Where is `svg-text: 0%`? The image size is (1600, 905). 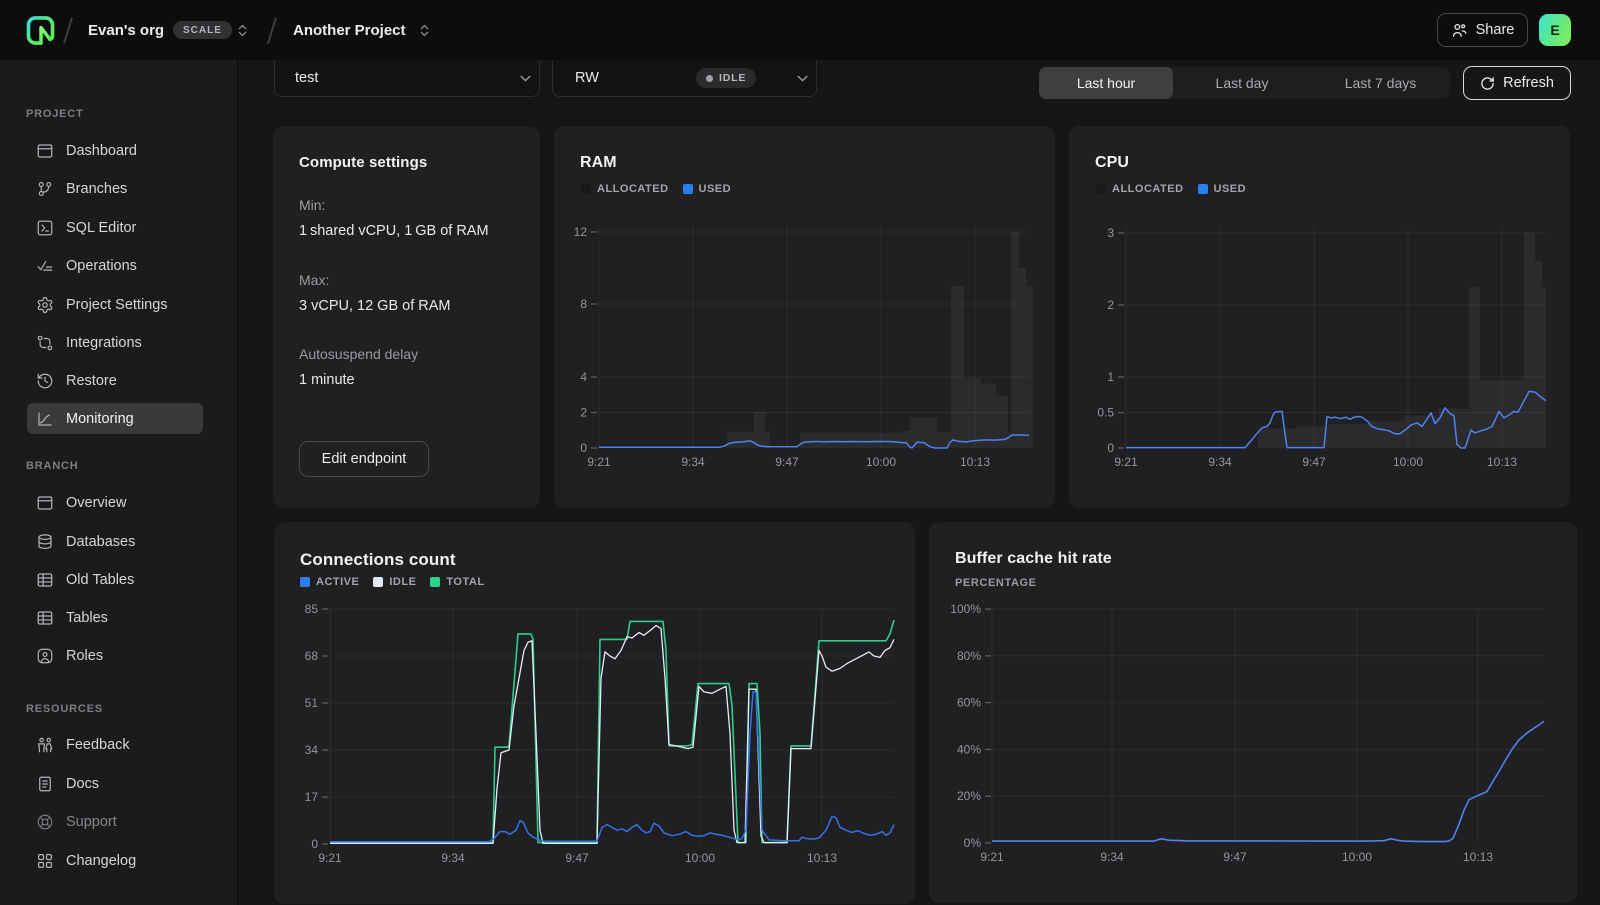 svg-text: 0% is located at coordinates (973, 843).